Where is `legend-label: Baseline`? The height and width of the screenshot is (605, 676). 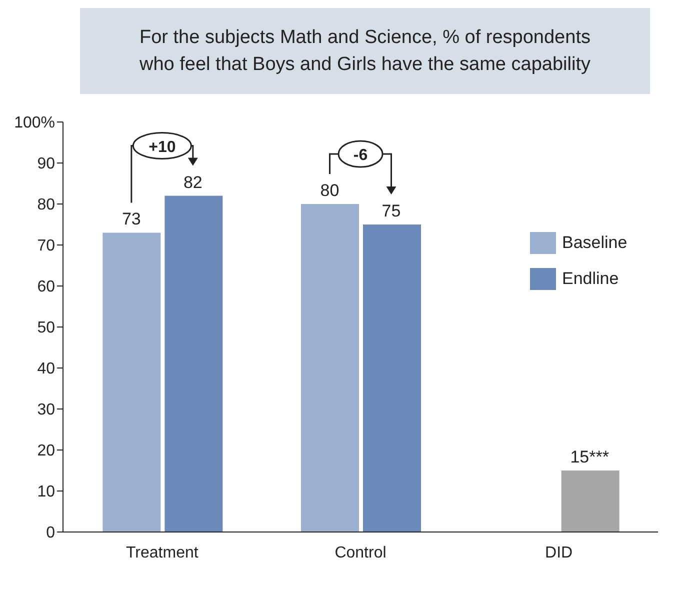
legend-label: Baseline is located at coordinates (595, 243).